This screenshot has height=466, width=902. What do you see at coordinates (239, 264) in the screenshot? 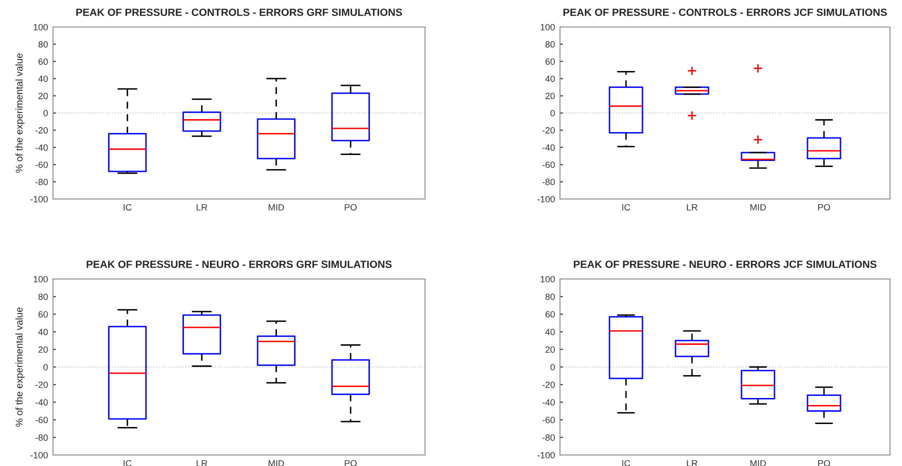
I see `chart-title: PEAK OF PRESSURE - NEURO - ERRORS GRF SIMULATIONS` at bounding box center [239, 264].